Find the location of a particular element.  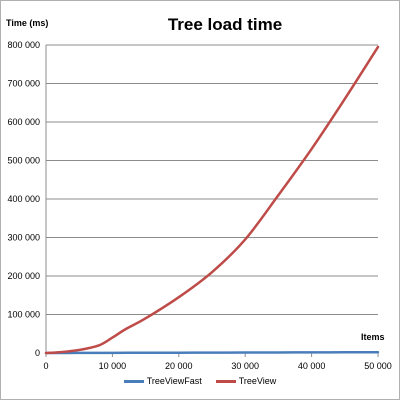

legend-label: TreeViewFast is located at coordinates (174, 381).